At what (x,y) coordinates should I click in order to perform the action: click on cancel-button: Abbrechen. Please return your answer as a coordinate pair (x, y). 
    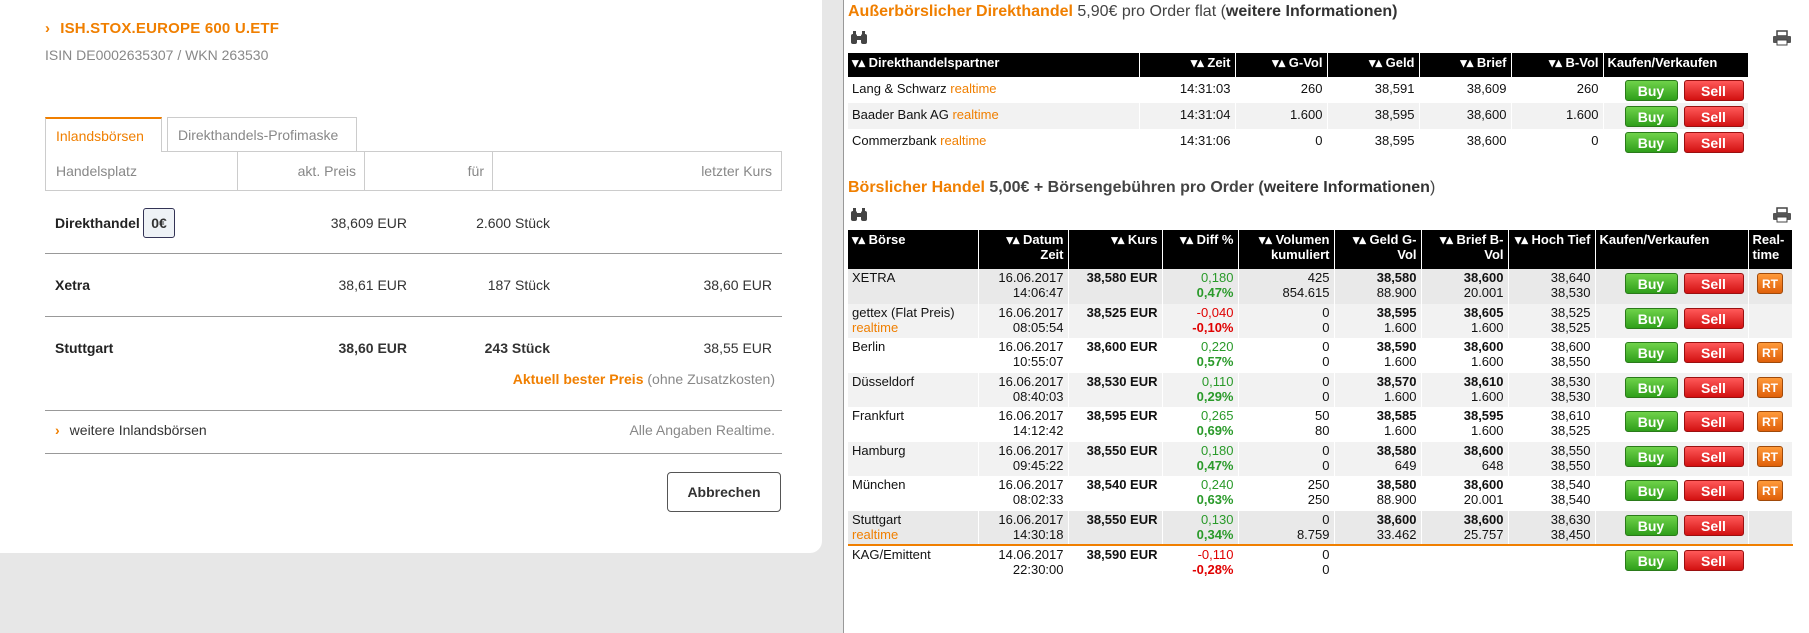
    Looking at the image, I should click on (724, 492).